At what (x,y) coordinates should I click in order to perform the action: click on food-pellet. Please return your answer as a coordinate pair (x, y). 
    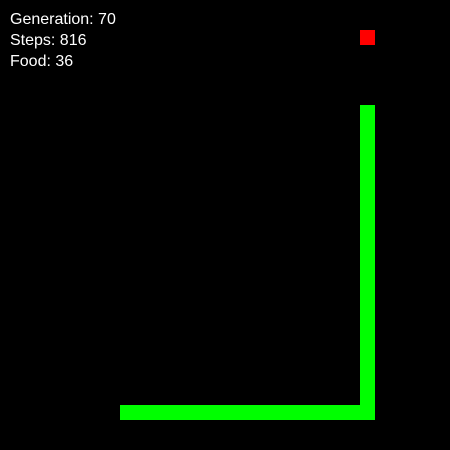
    Looking at the image, I should click on (367, 37).